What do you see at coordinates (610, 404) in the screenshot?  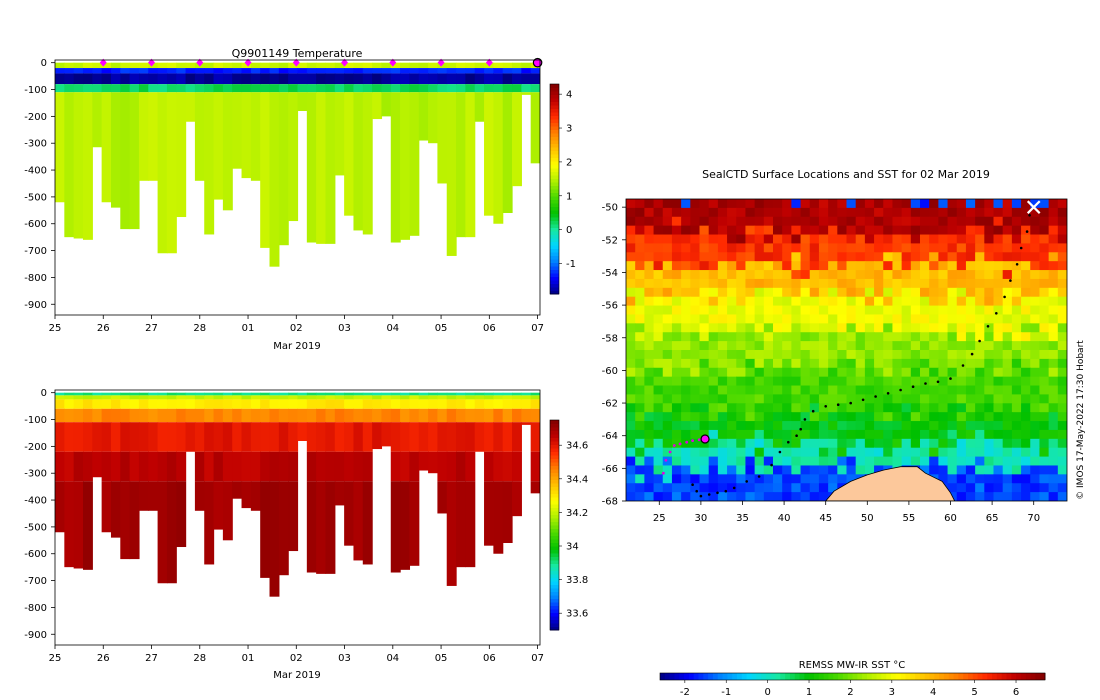 I see `map-y-tick-label: -62` at bounding box center [610, 404].